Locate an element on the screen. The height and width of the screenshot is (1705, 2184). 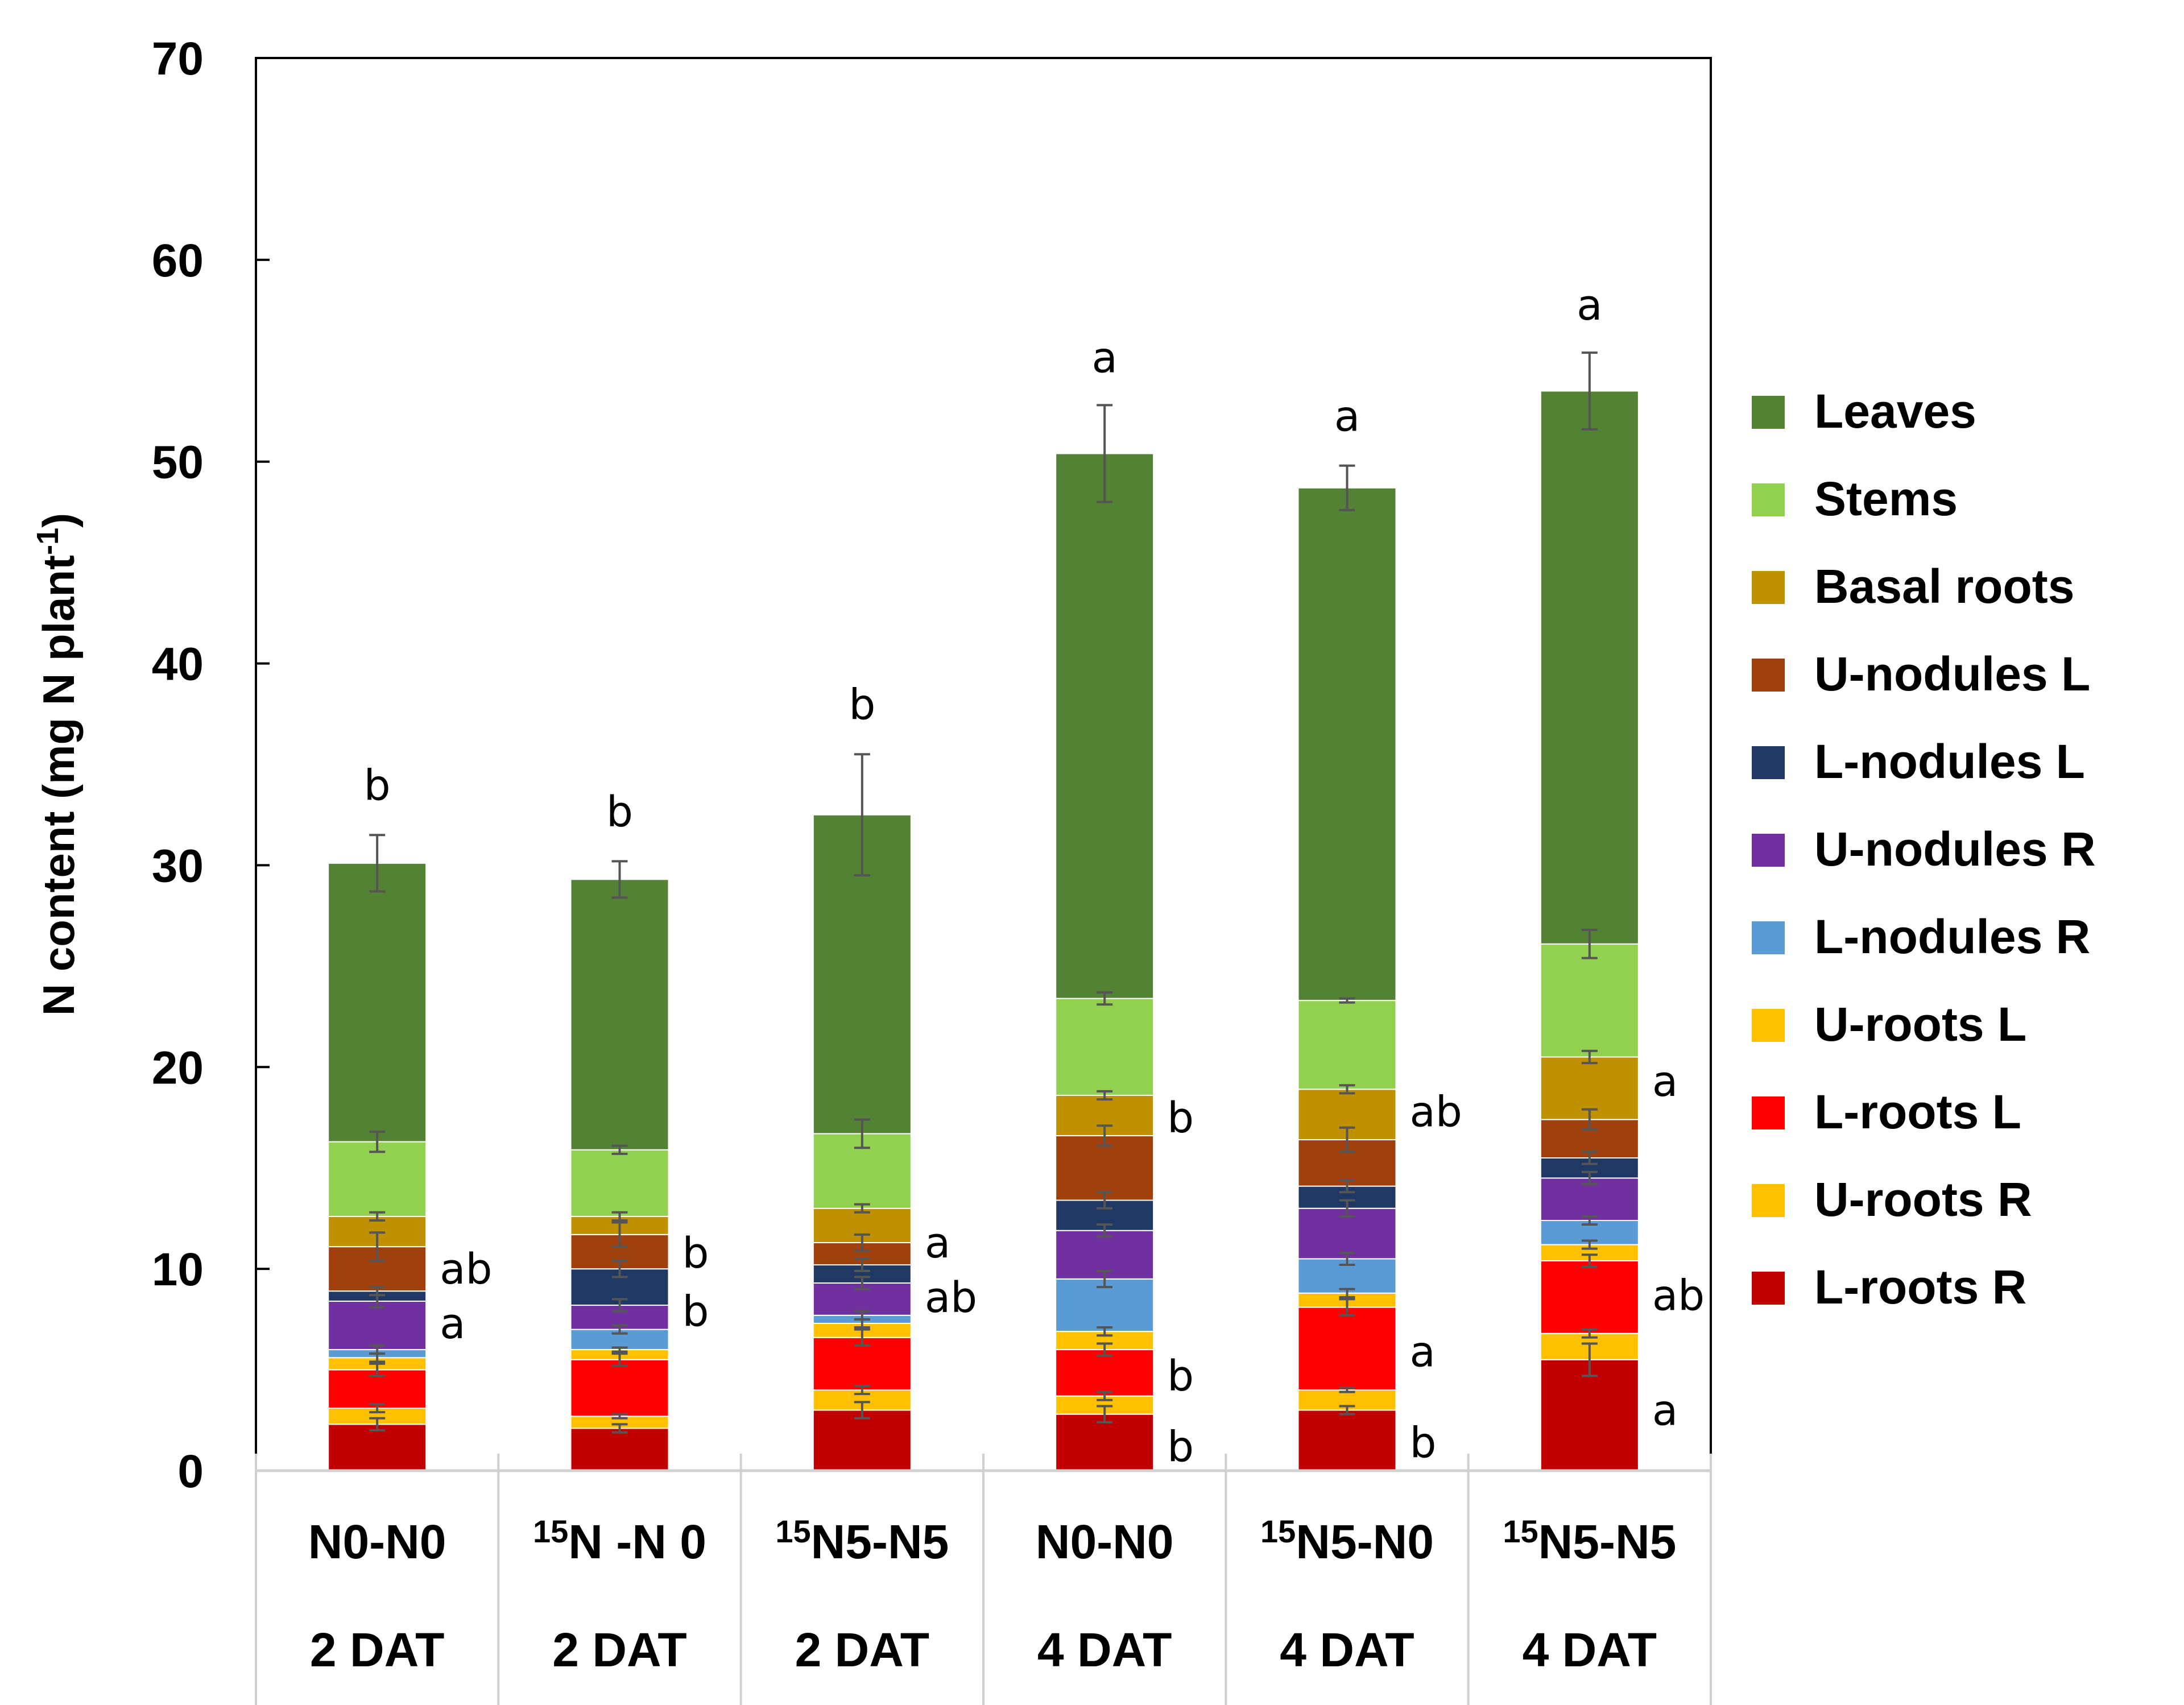
legend-item: L-roots R is located at coordinates (1889, 1287).